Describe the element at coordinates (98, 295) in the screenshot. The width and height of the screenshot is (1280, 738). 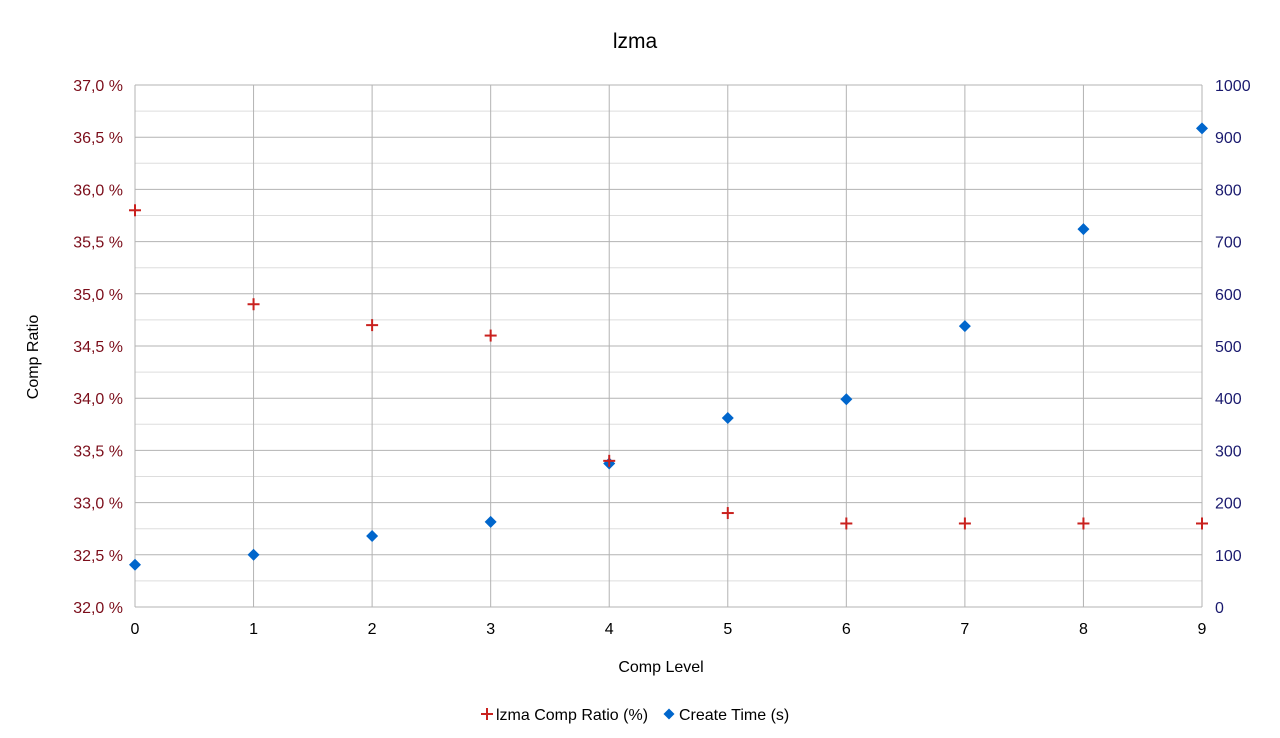
I see `left-tick-label: 35,0 %` at that location.